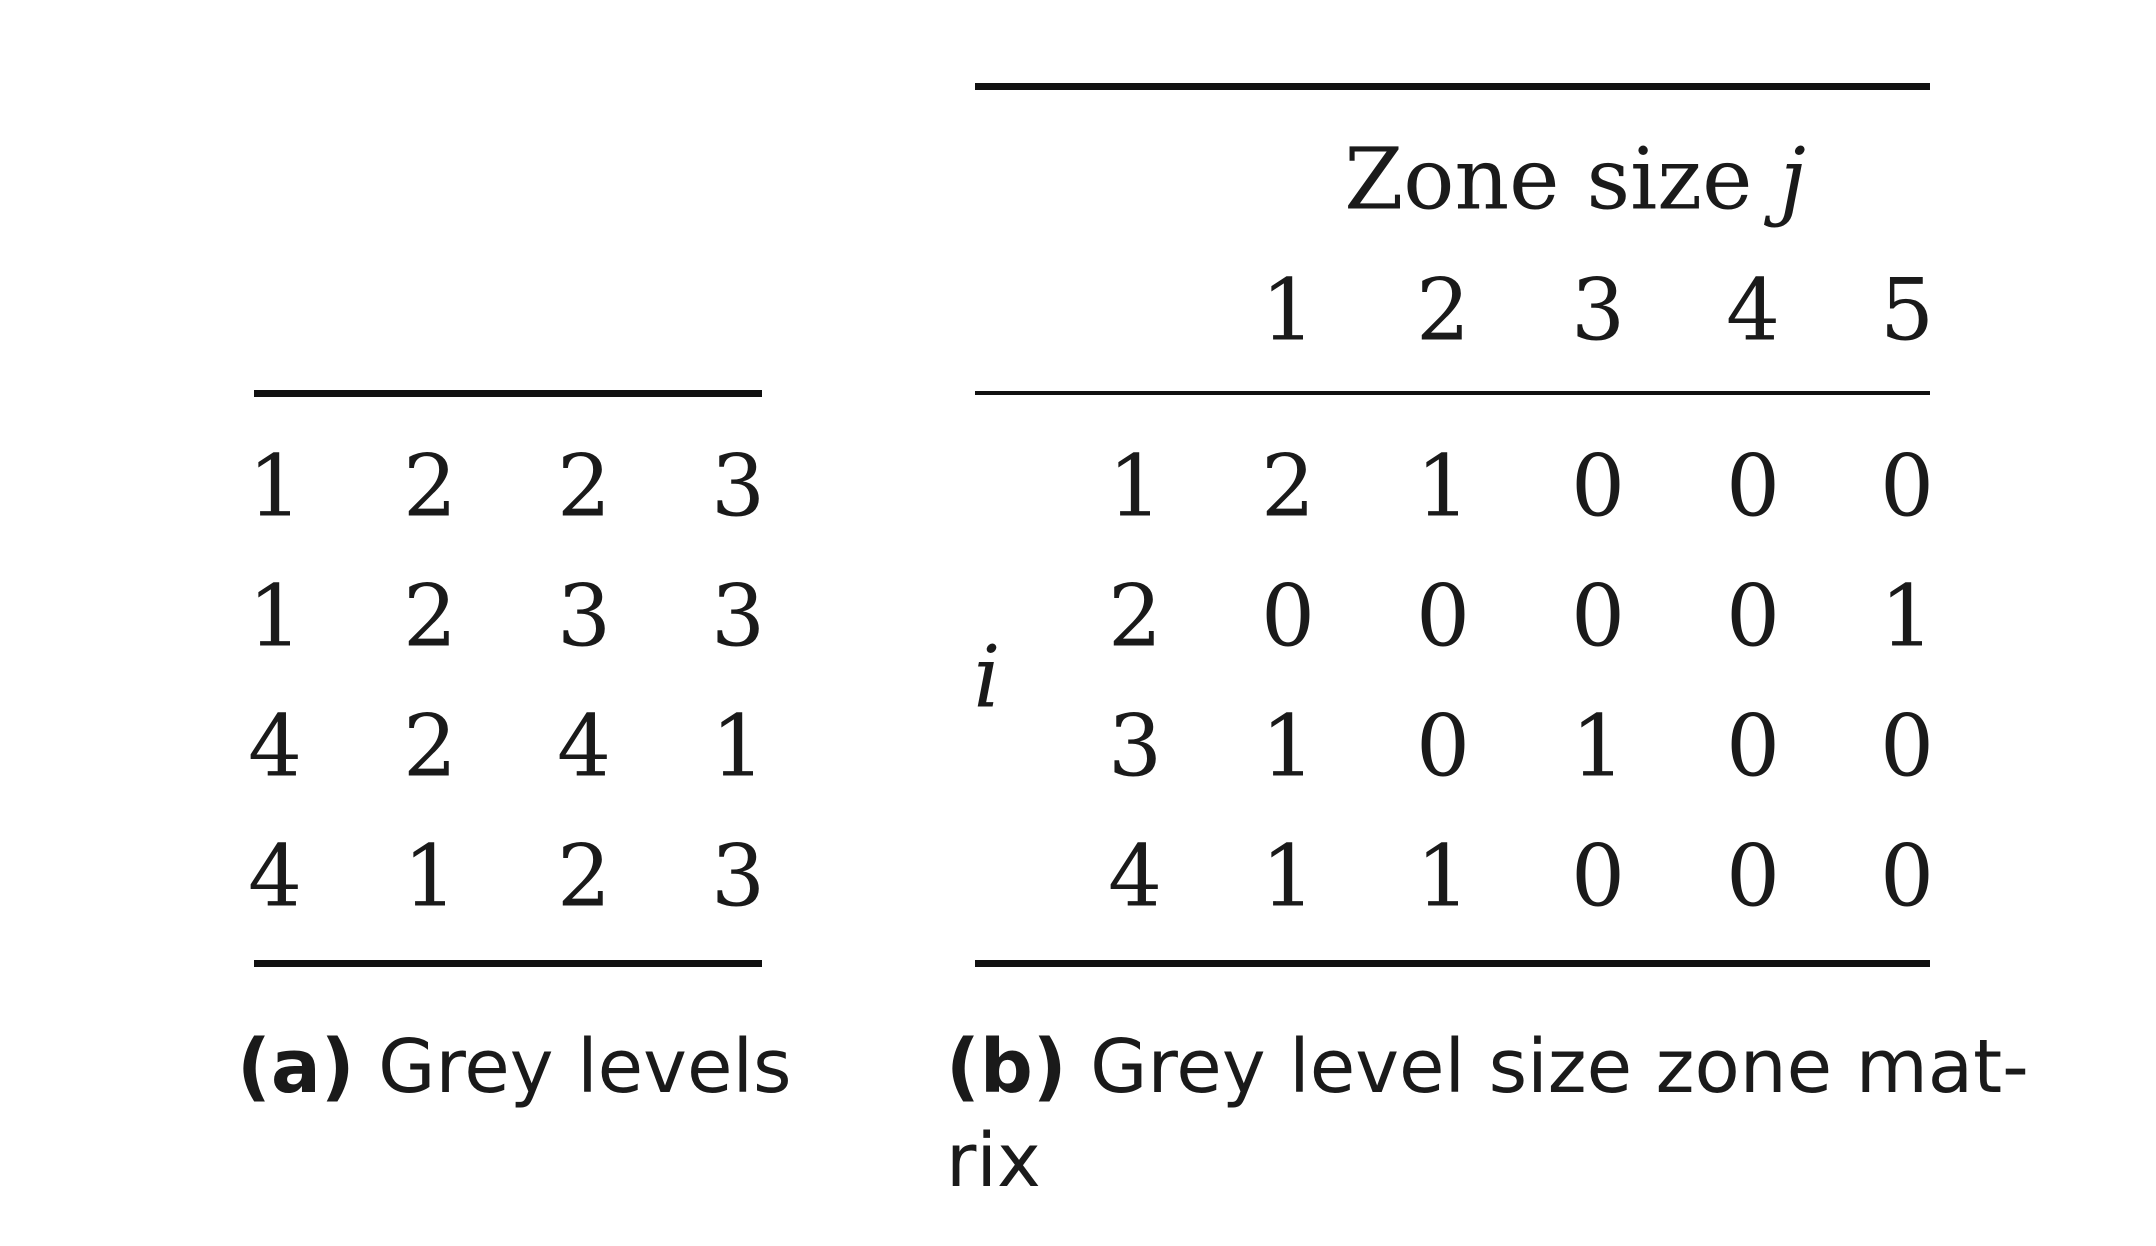 The image size is (2156, 1246). Describe the element at coordinates (1753, 311) in the screenshot. I see `zone-size-column-header: 4` at that location.